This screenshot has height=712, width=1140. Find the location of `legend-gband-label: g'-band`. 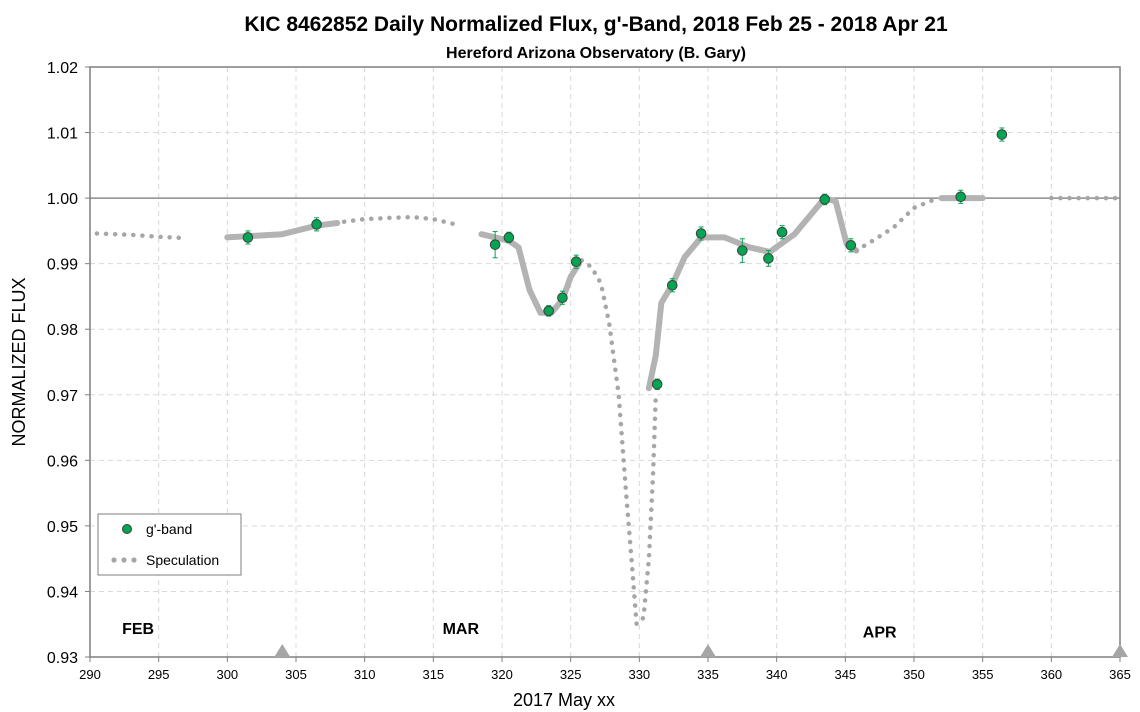

legend-gband-label: g'-band is located at coordinates (169, 529).